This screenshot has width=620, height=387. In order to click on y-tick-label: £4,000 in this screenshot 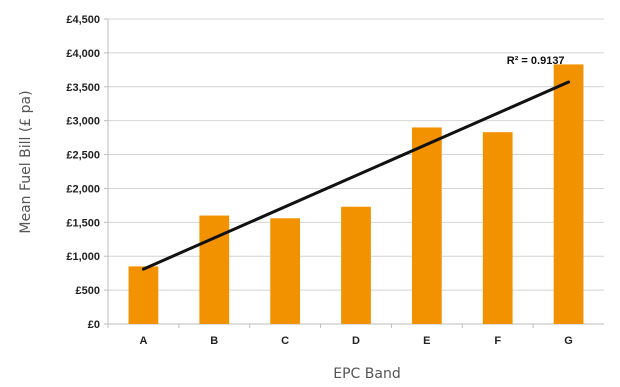, I will do `click(83, 54)`.